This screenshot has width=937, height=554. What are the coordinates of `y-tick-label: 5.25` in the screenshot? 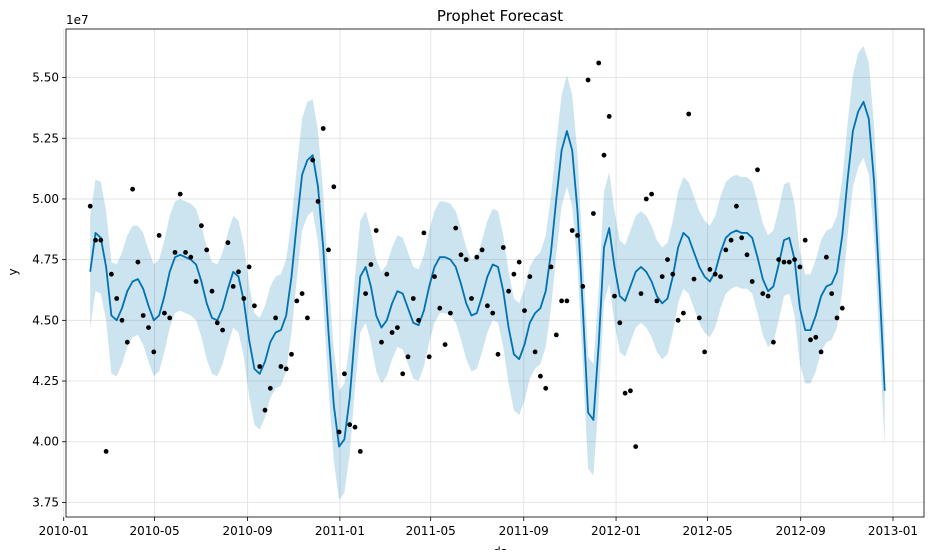 It's located at (45, 138).